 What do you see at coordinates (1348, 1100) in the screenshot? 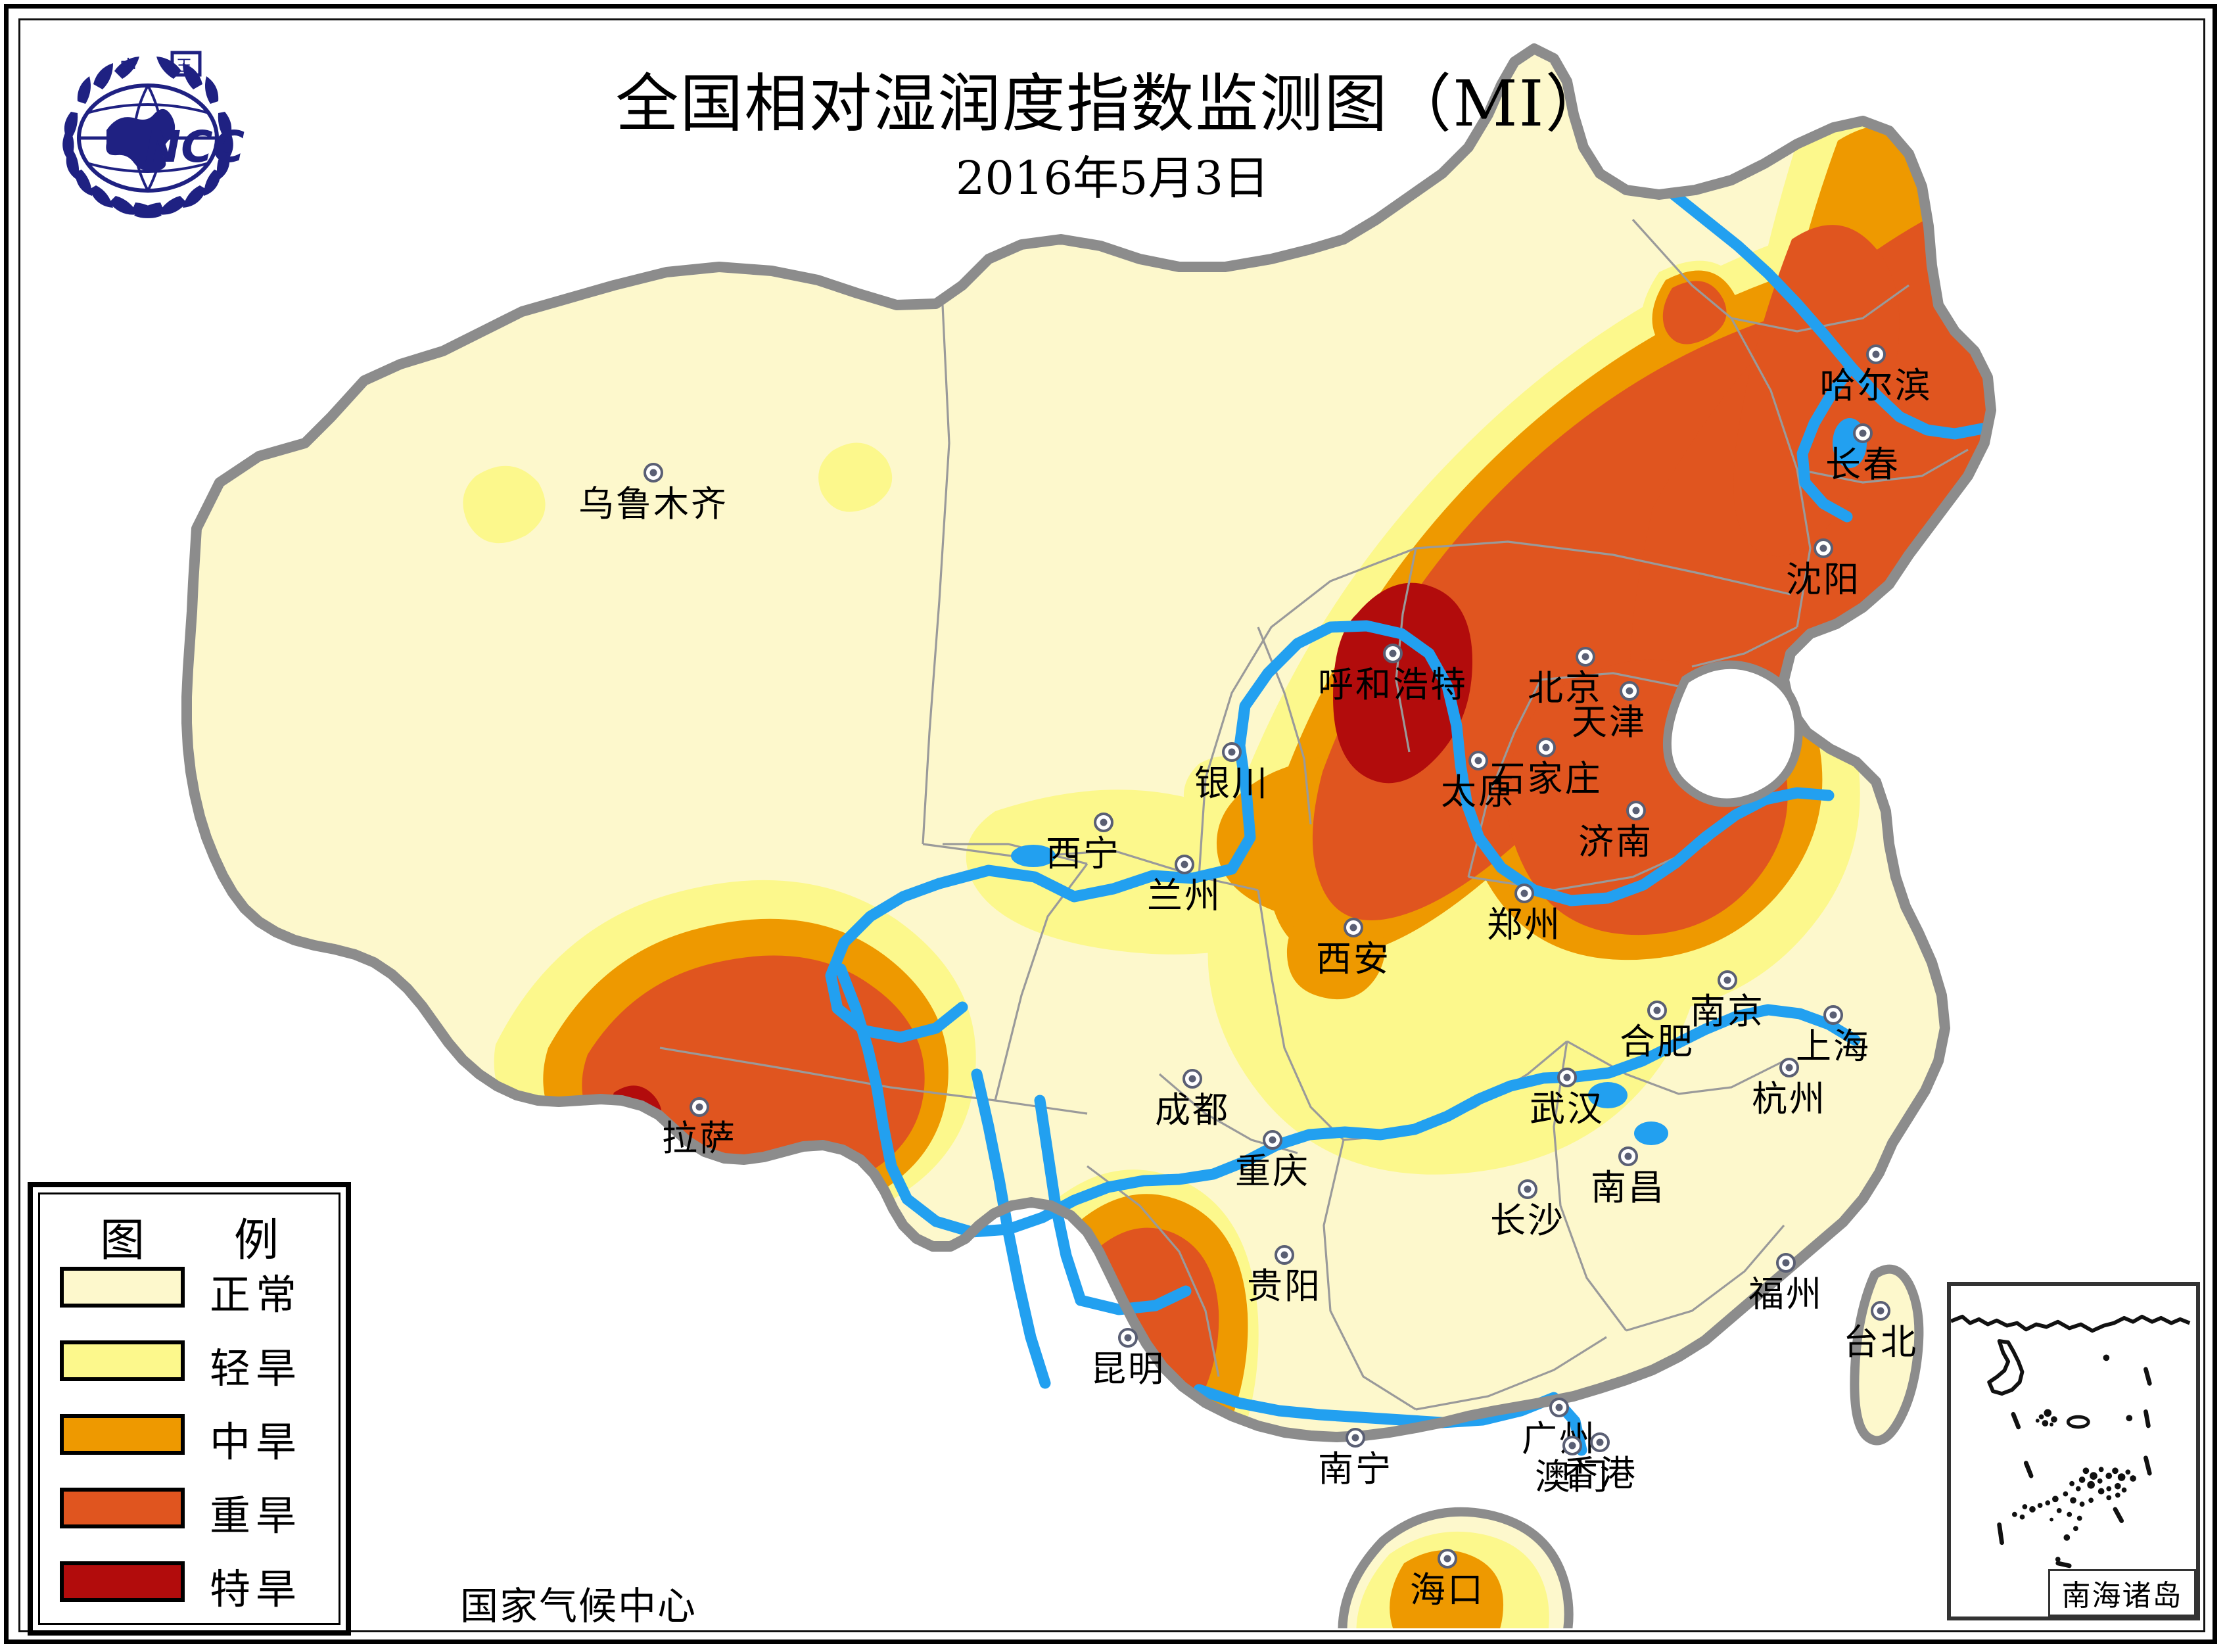
I see `yangtze-river` at bounding box center [1348, 1100].